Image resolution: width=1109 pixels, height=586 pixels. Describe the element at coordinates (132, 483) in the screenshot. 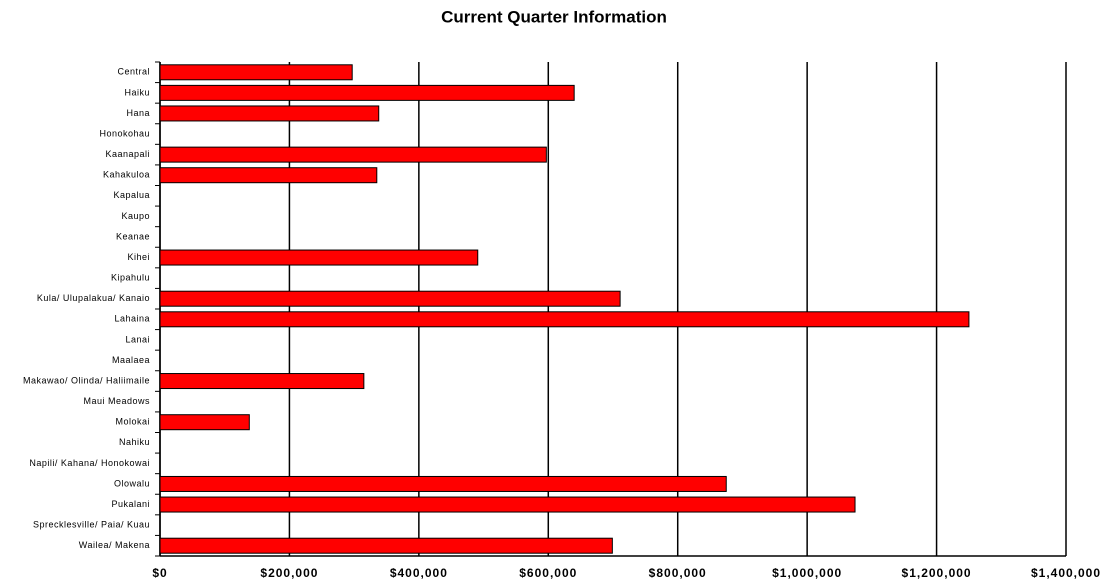

I see `y-tick-label: Olowalu` at that location.